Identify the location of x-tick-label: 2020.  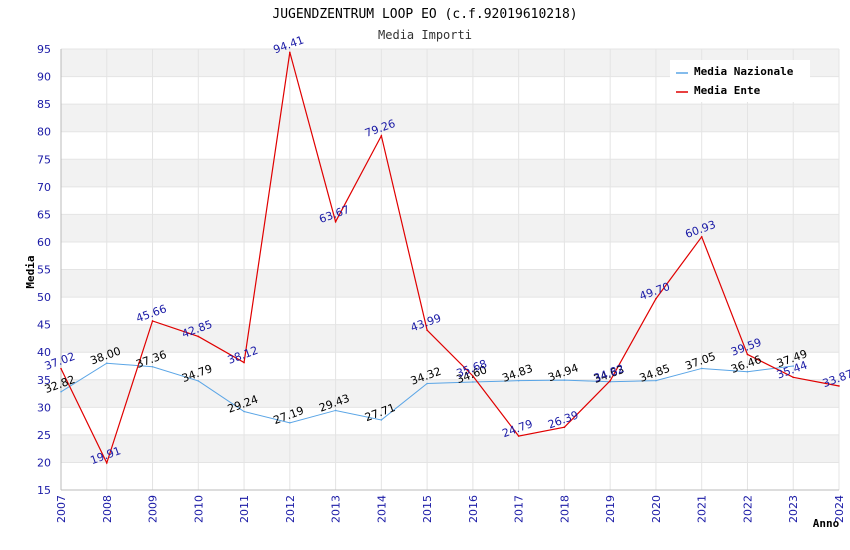
(656, 509).